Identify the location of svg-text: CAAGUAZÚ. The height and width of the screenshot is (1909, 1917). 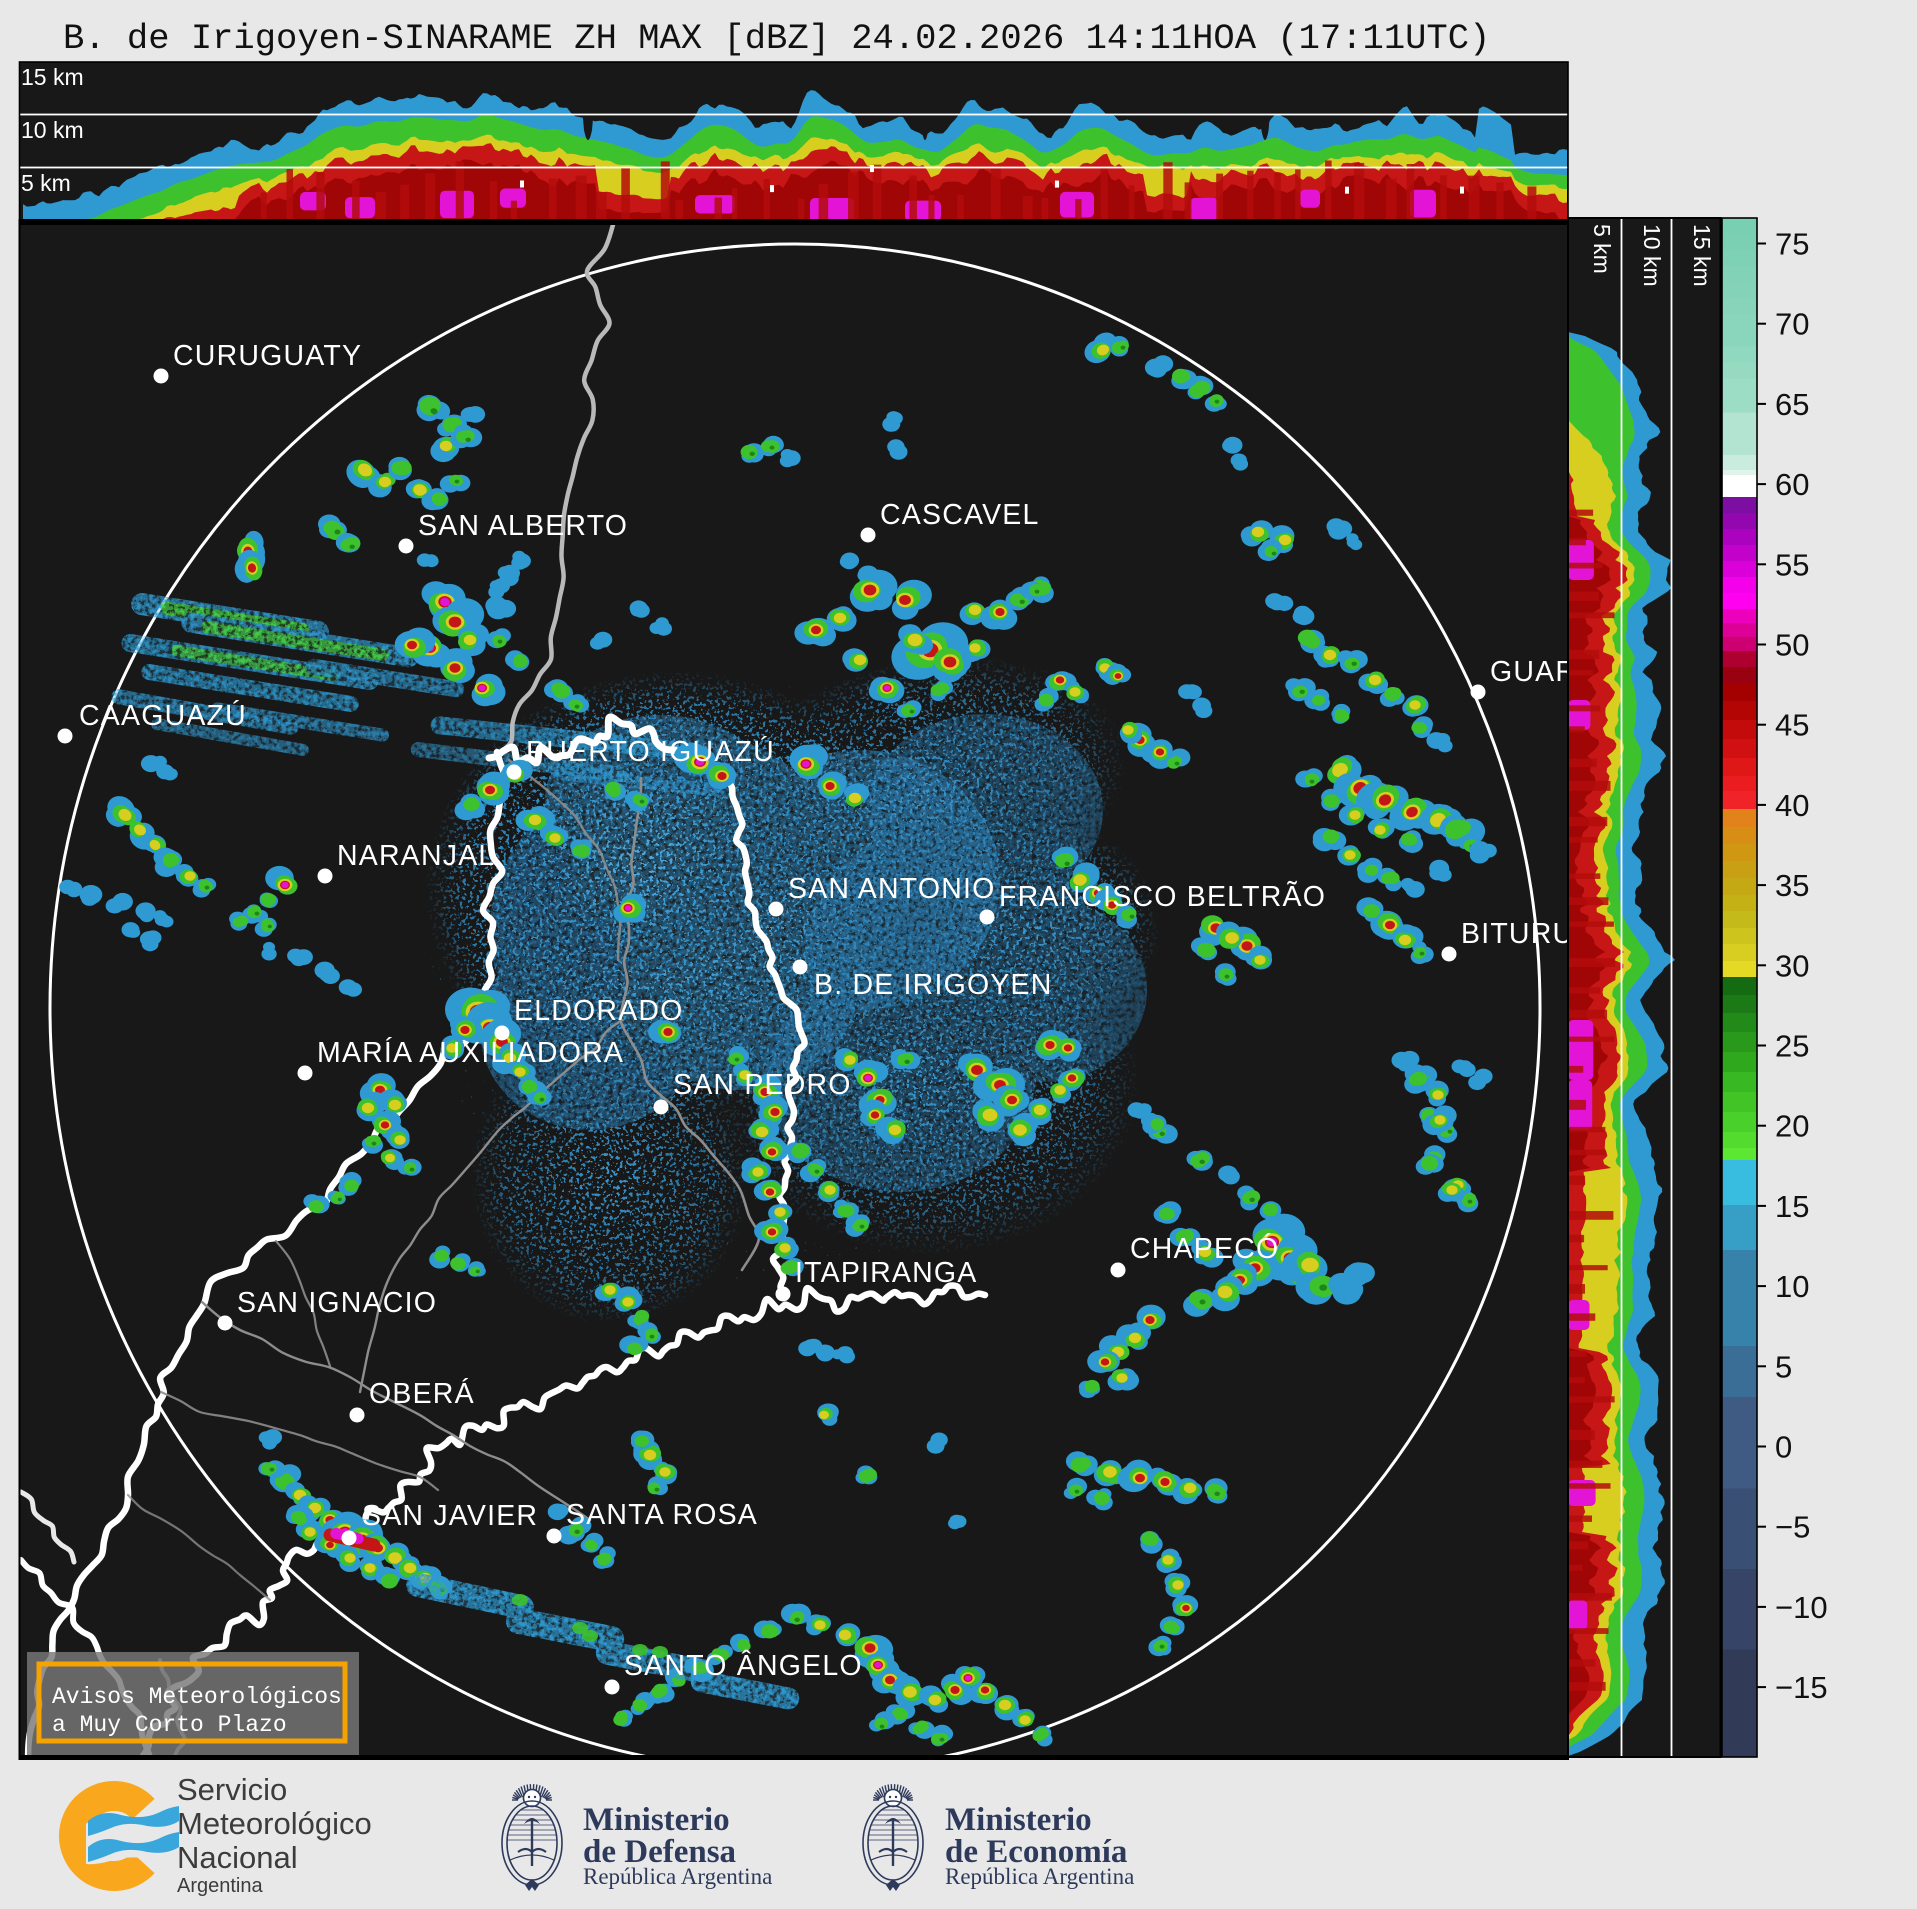
(163, 716).